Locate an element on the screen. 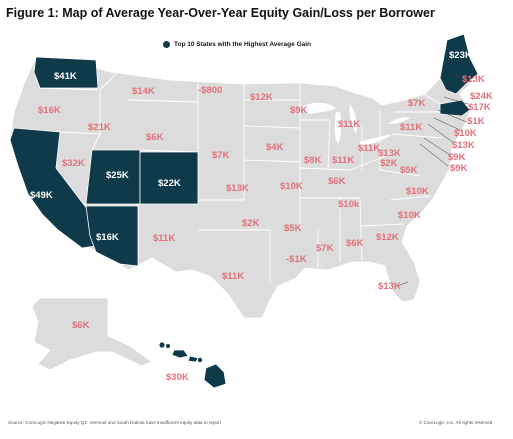 This screenshot has width=513, height=439. label-vt: $13K is located at coordinates (473, 79).